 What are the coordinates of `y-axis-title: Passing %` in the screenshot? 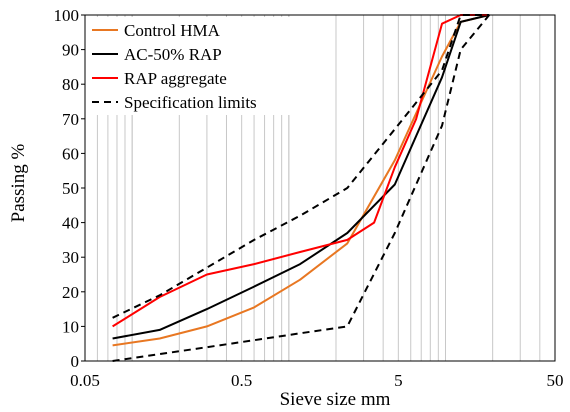 It's located at (18, 183).